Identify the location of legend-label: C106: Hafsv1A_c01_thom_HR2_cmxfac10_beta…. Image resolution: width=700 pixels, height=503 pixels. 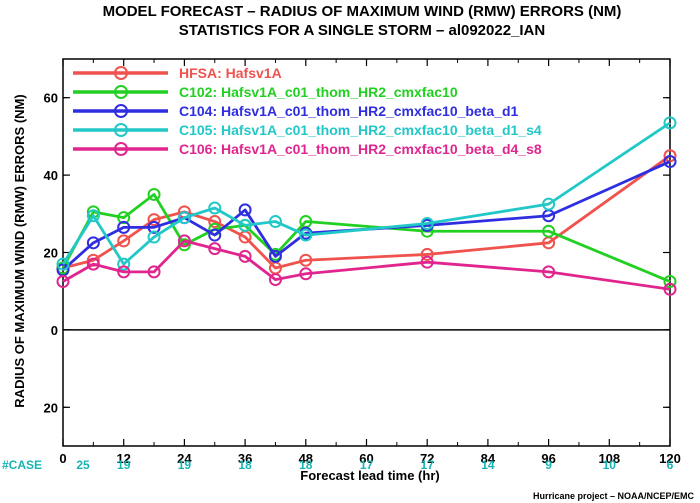
(360, 149).